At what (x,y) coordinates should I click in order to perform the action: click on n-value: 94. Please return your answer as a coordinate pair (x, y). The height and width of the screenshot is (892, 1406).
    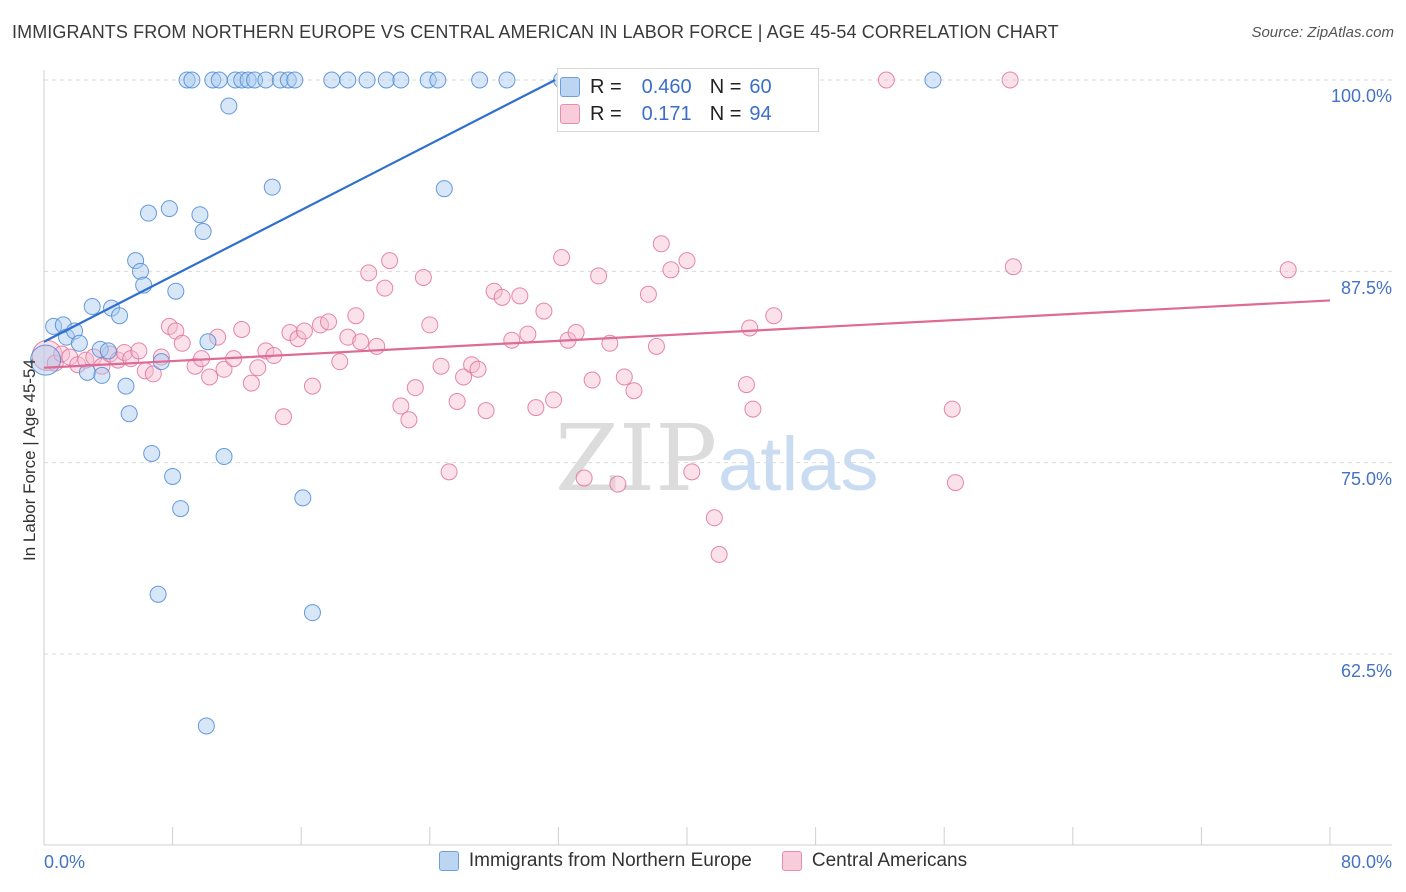
    Looking at the image, I should click on (760, 113).